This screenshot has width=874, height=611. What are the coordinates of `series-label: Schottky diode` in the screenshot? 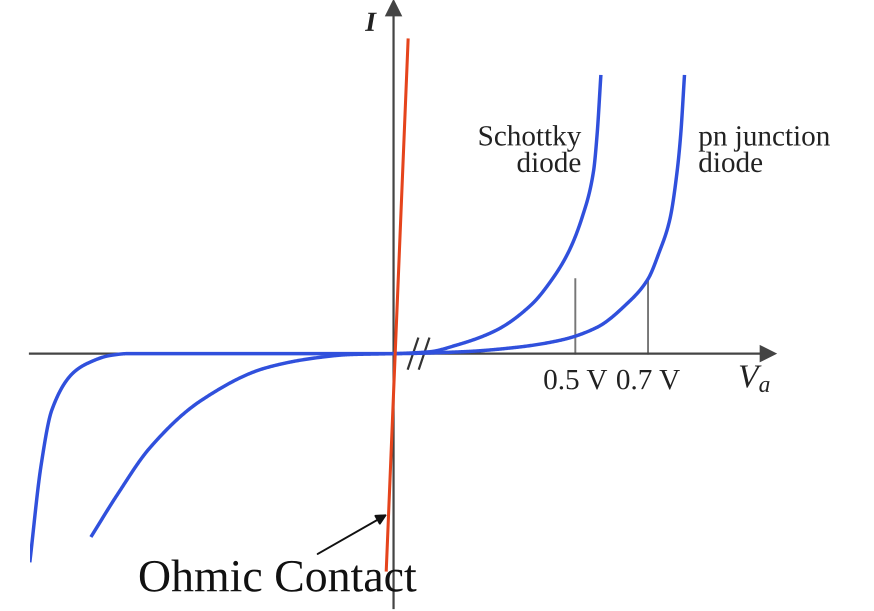 It's located at (531, 148).